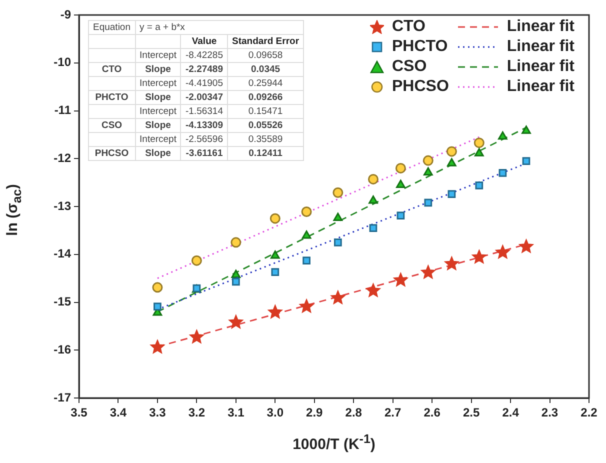  I want to click on annotation: Standard Error, so click(266, 41).